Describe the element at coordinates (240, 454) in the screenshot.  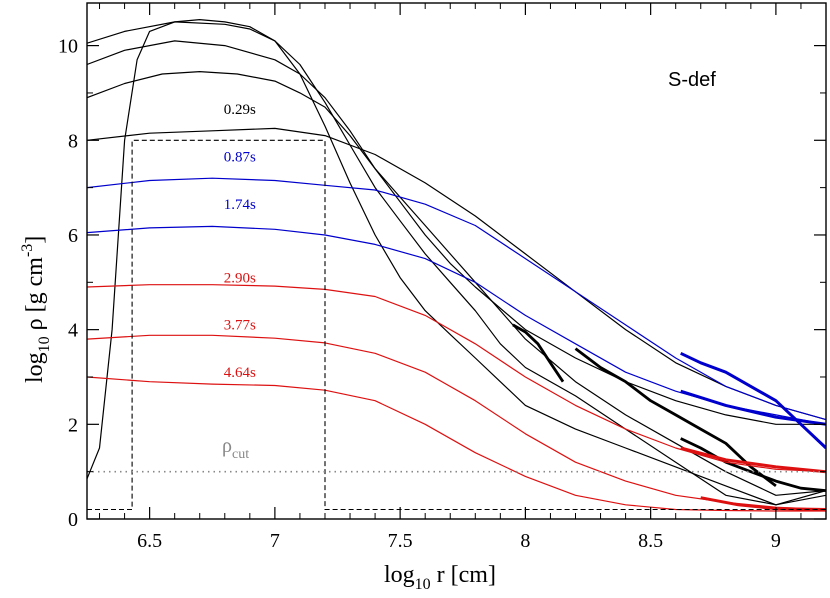
I see `rho-cut-subscript: cut` at that location.